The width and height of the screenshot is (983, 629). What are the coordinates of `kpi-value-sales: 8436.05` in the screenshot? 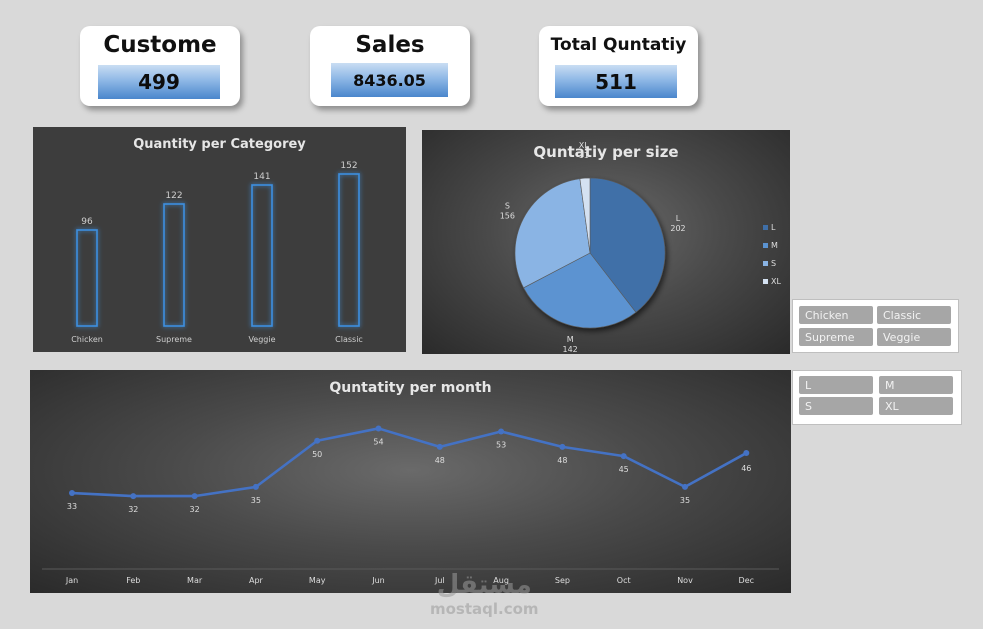 It's located at (389, 80).